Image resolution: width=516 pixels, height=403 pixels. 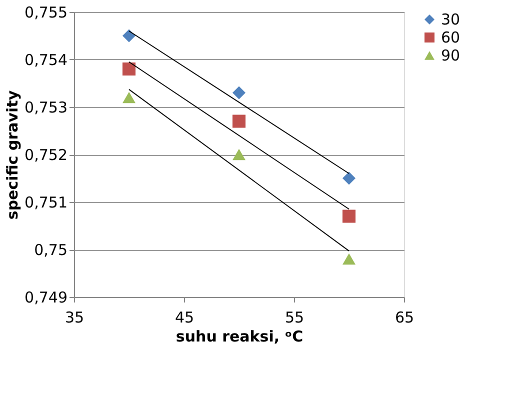 I want to click on y-tick-label: 0,755, so click(x=46, y=13).